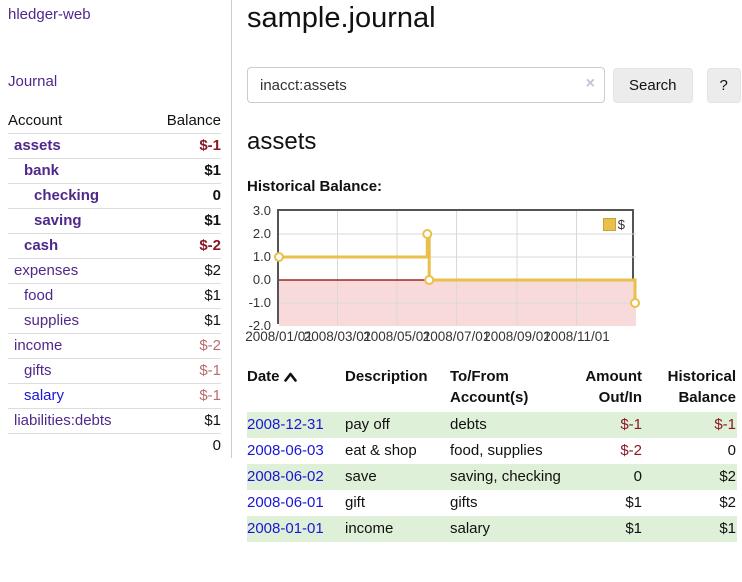 This screenshot has height=582, width=742. What do you see at coordinates (285, 528) in the screenshot?
I see `transaction-date-link: 2008-01-01` at bounding box center [285, 528].